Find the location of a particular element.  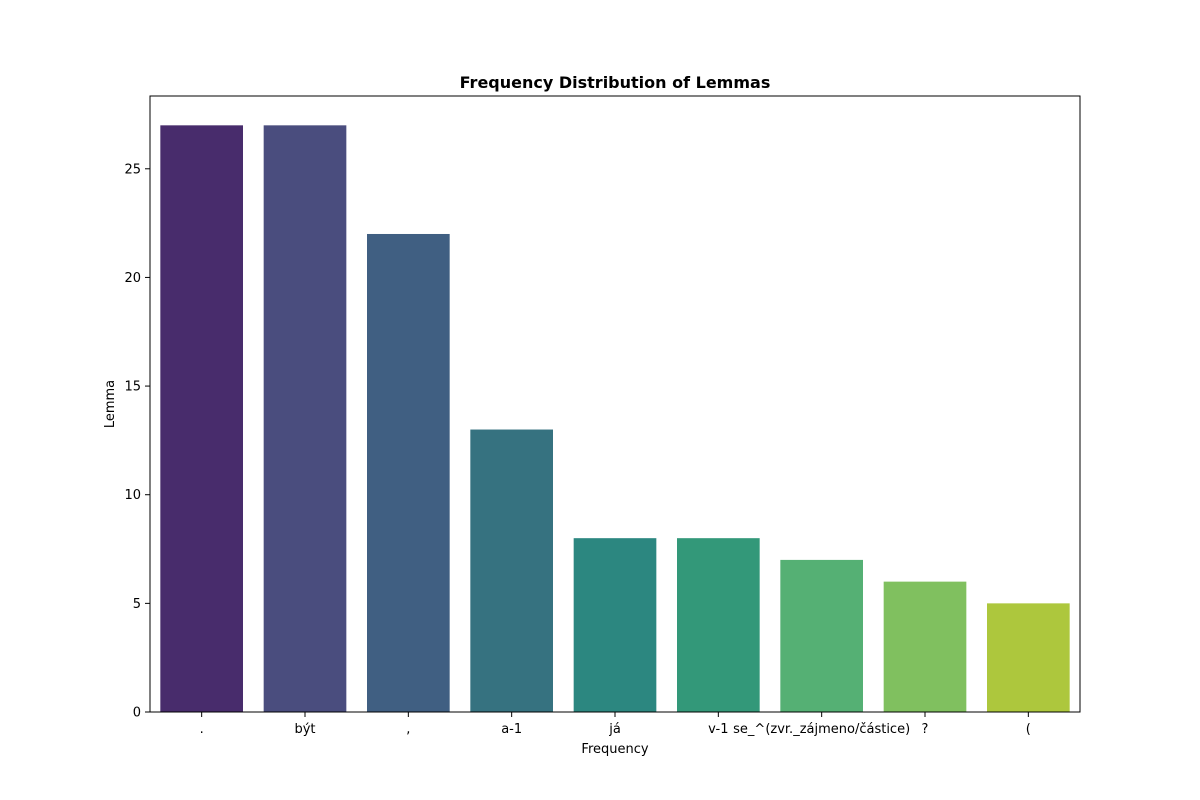

y-tick-label-1: 5 is located at coordinates (137, 604).